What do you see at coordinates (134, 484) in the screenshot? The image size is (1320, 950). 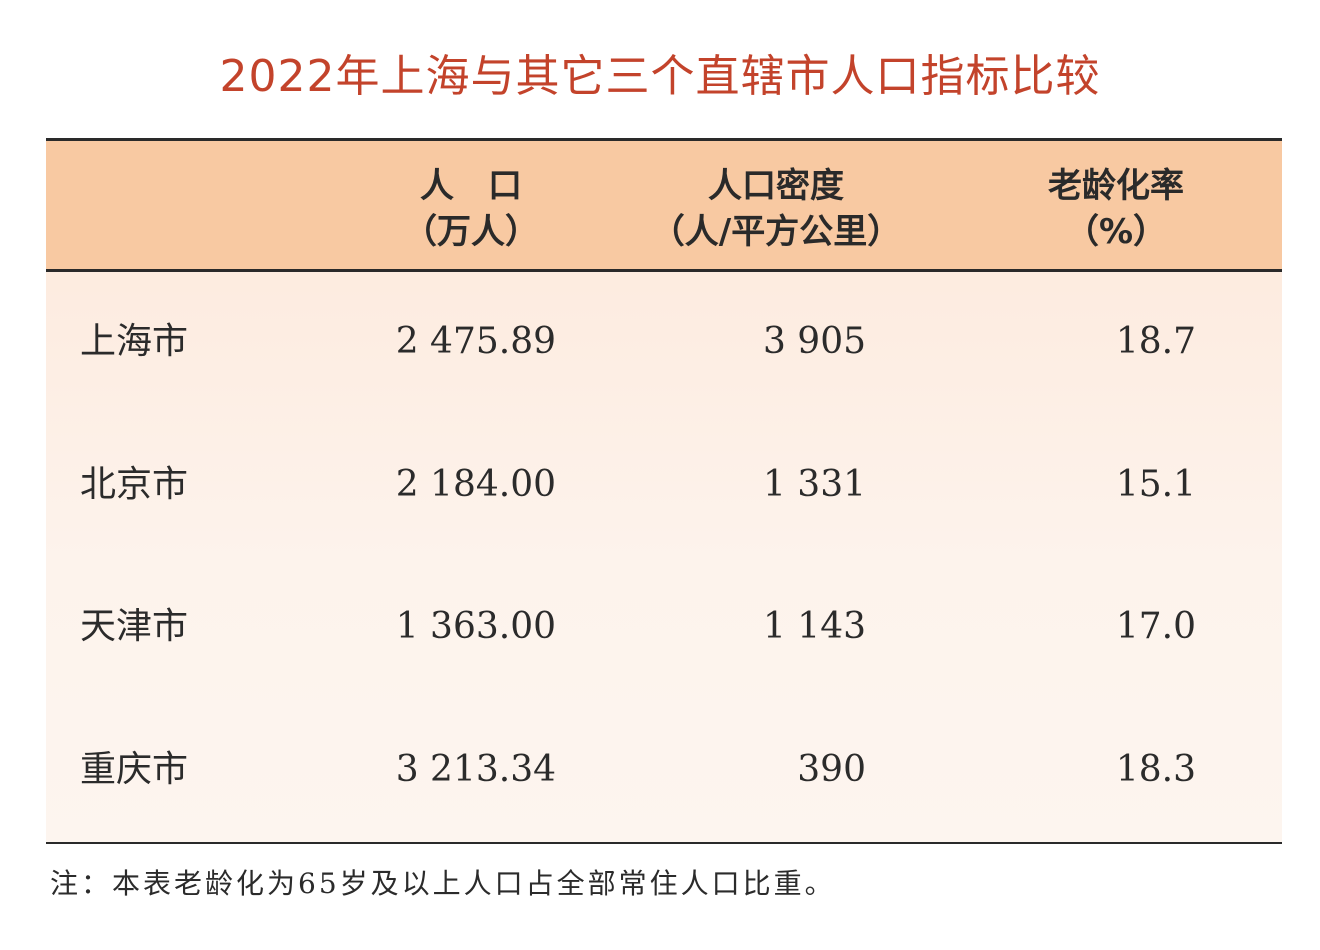 I see `cell-city: 北京市` at bounding box center [134, 484].